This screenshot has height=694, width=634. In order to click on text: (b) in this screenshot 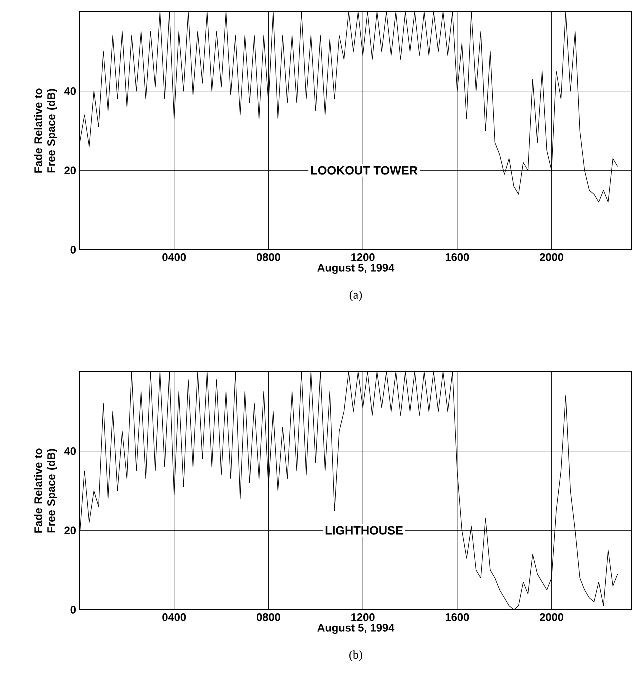, I will do `click(356, 656)`.